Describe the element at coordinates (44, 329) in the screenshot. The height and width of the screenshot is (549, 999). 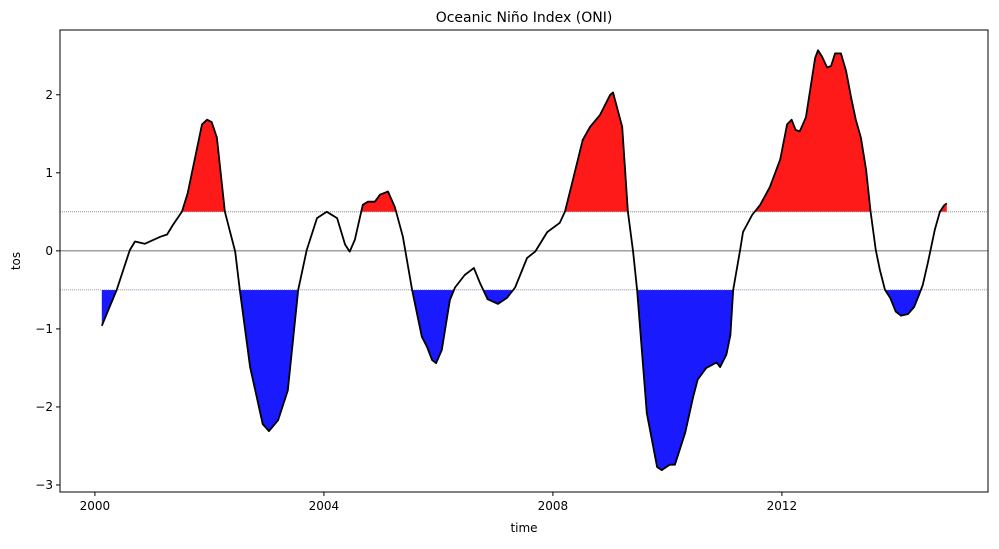
I see `y-tick-label: −1` at that location.